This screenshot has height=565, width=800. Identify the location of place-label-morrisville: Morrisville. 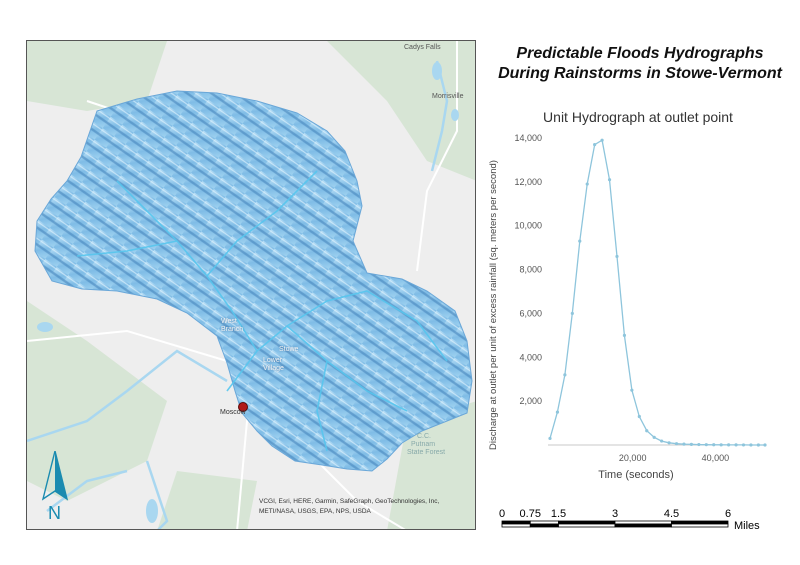
(448, 96).